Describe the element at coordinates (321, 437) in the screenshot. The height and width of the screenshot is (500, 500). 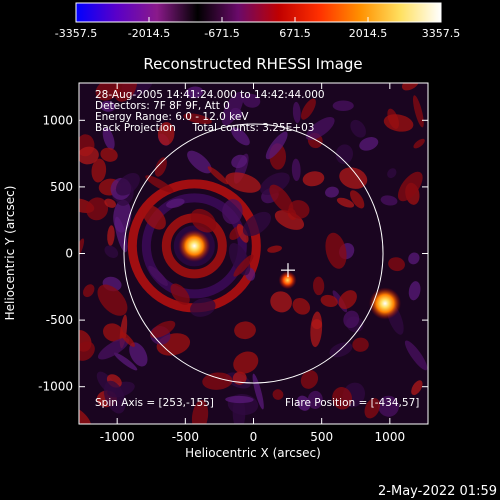
I see `x-tick-label: 500` at that location.